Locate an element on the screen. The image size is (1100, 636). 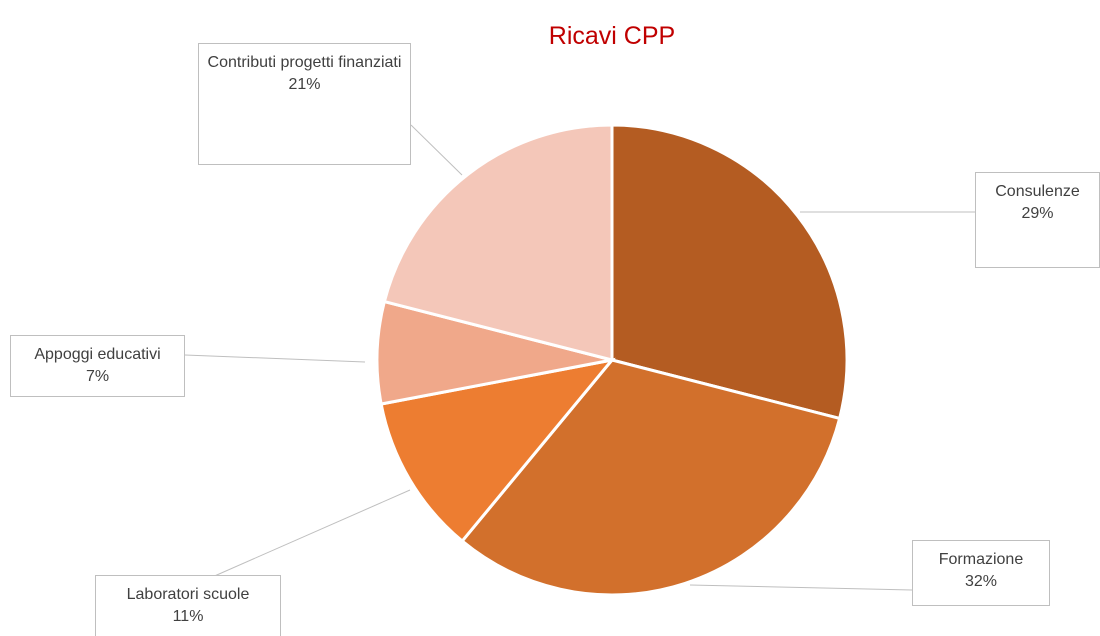
data-label: Laboratori scuole 11% is located at coordinates (188, 605).